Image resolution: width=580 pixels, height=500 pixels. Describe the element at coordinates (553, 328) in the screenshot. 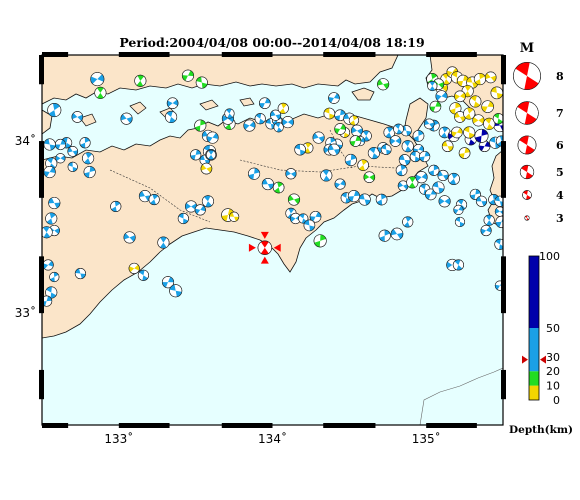

I see `depth-tick-label: 50` at that location.